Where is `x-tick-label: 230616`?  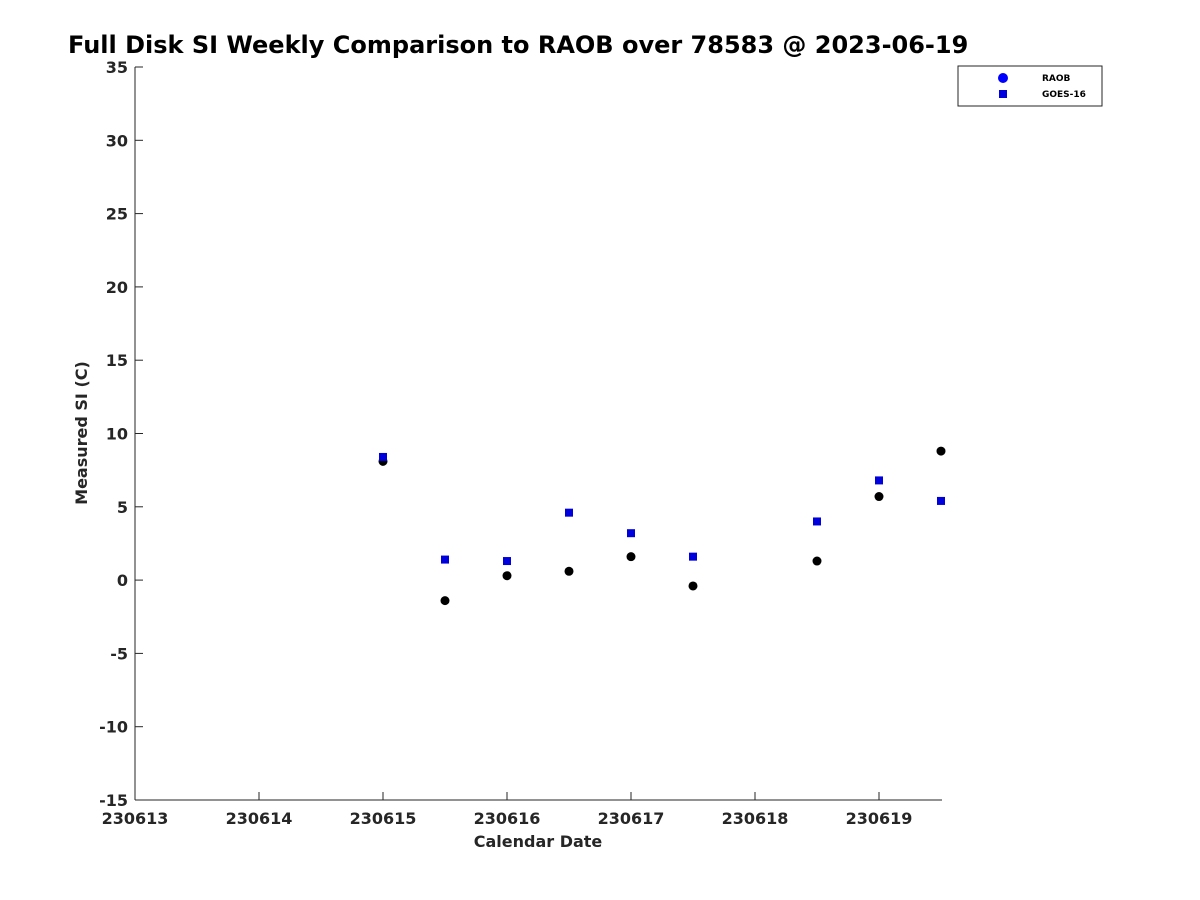
x-tick-label: 230616 is located at coordinates (507, 818).